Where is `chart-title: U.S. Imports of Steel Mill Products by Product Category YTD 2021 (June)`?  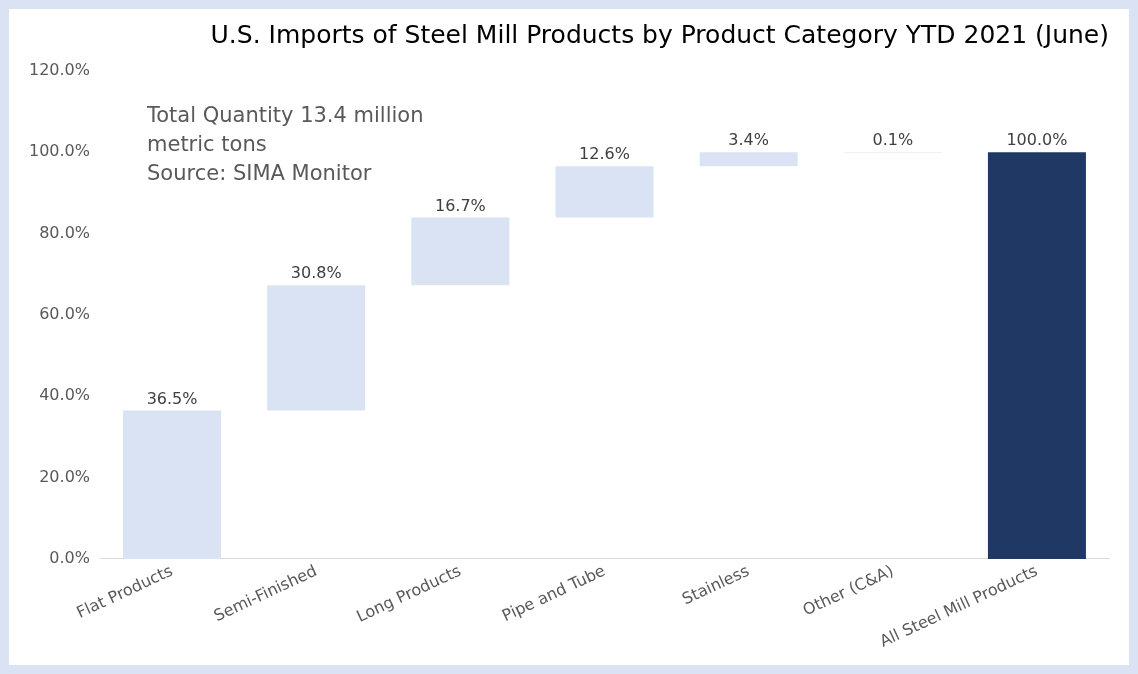 chart-title: U.S. Imports of Steel Mill Products by Product Category YTD 2021 (June) is located at coordinates (659, 34).